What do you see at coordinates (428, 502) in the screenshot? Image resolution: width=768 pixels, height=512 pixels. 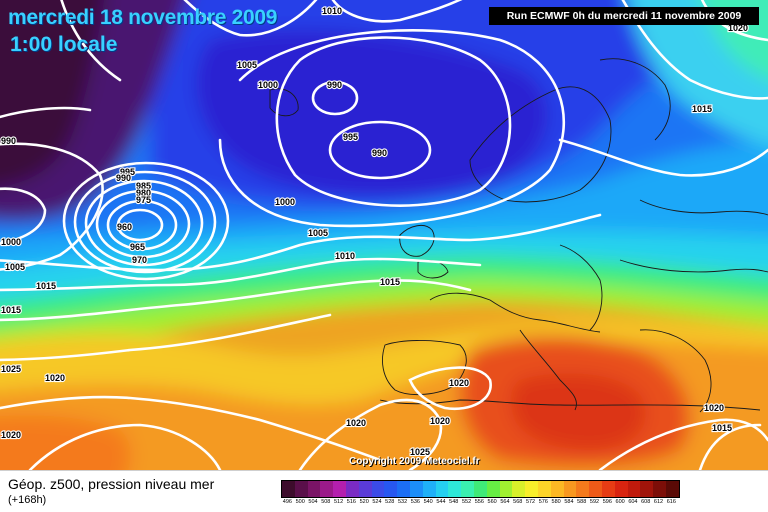 I see `legend-tick-label: 540` at bounding box center [428, 502].